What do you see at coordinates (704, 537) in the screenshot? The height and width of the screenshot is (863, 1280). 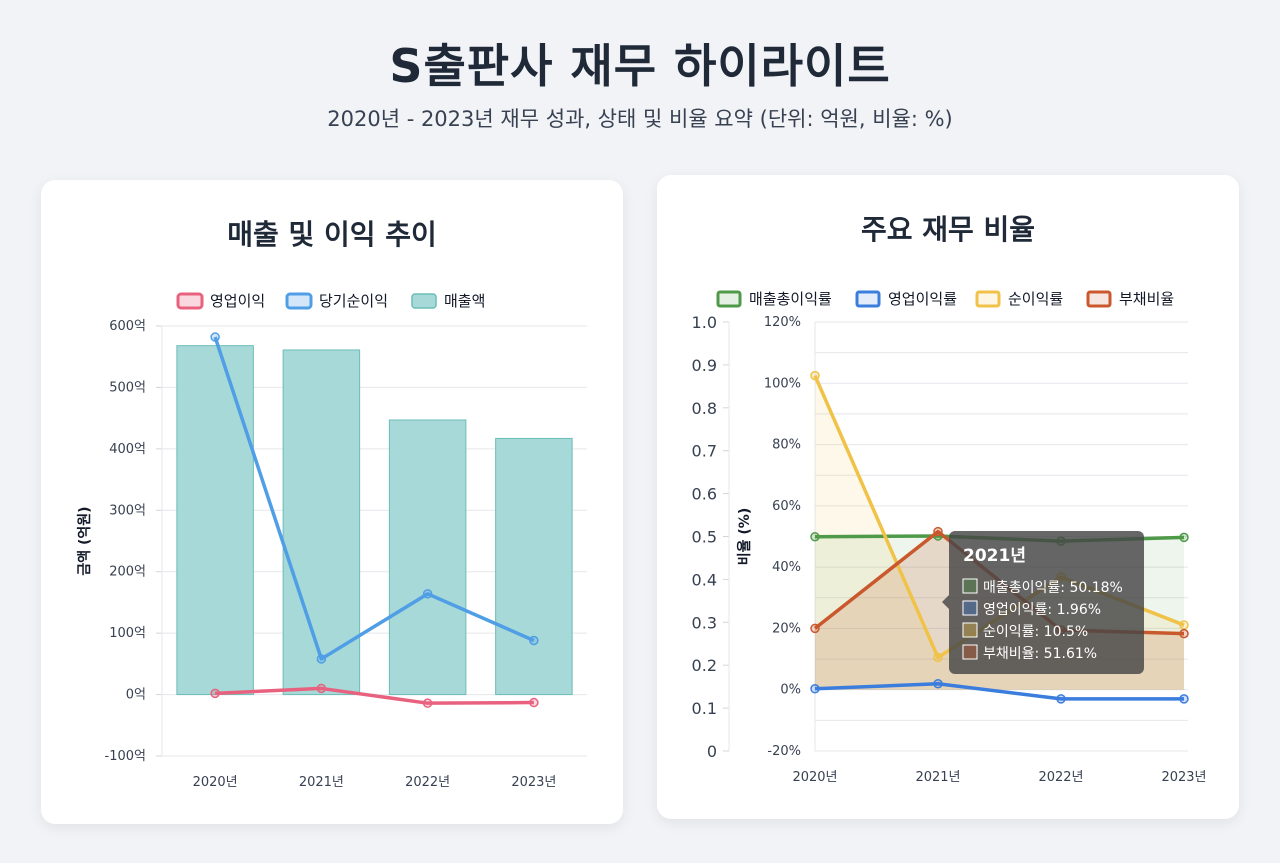 I see `left-tick-label: 0.5` at bounding box center [704, 537].